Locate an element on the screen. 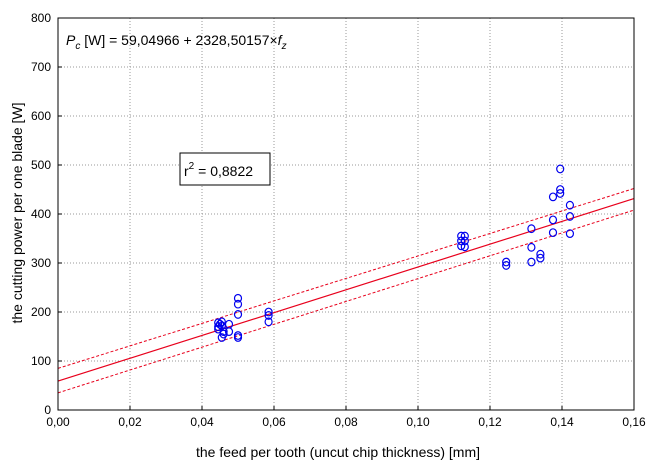  y-tick-label: 600 is located at coordinates (41, 116).